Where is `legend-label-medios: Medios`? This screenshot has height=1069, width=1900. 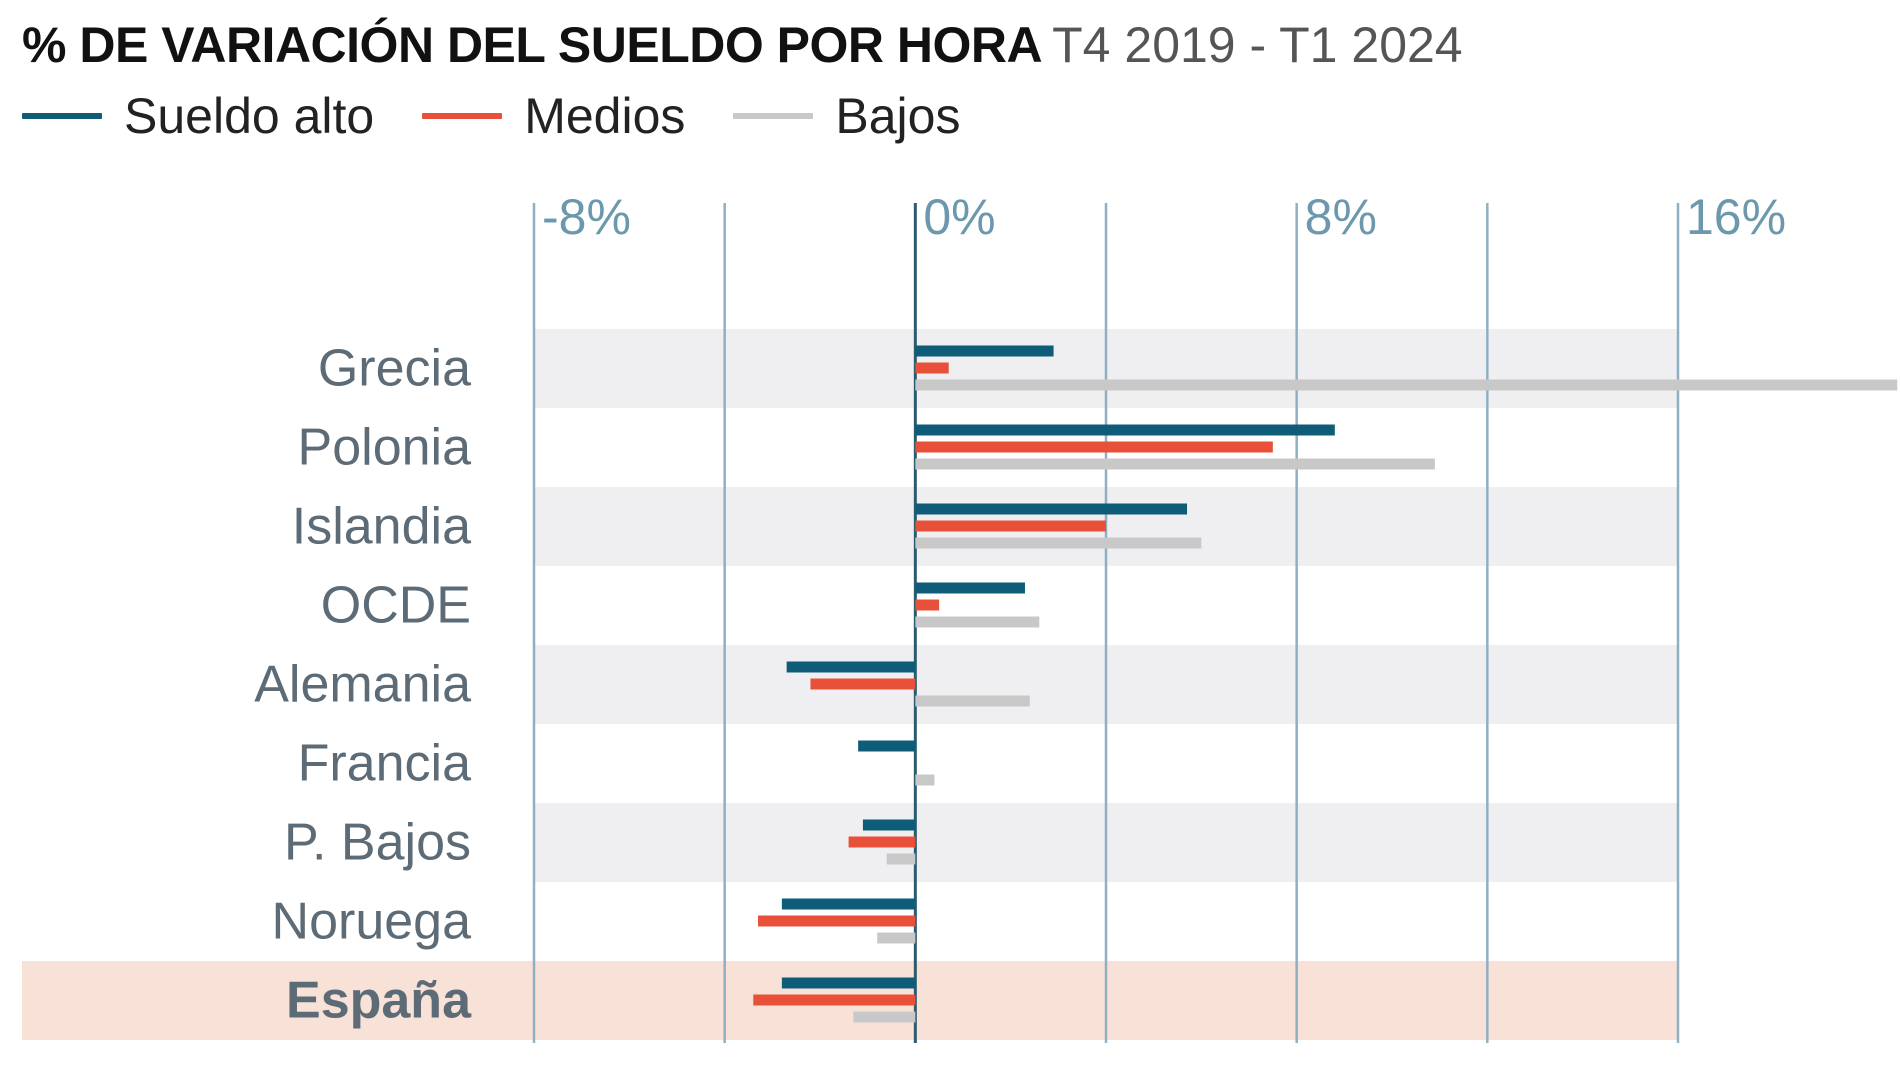 legend-label-medios: Medios is located at coordinates (605, 116).